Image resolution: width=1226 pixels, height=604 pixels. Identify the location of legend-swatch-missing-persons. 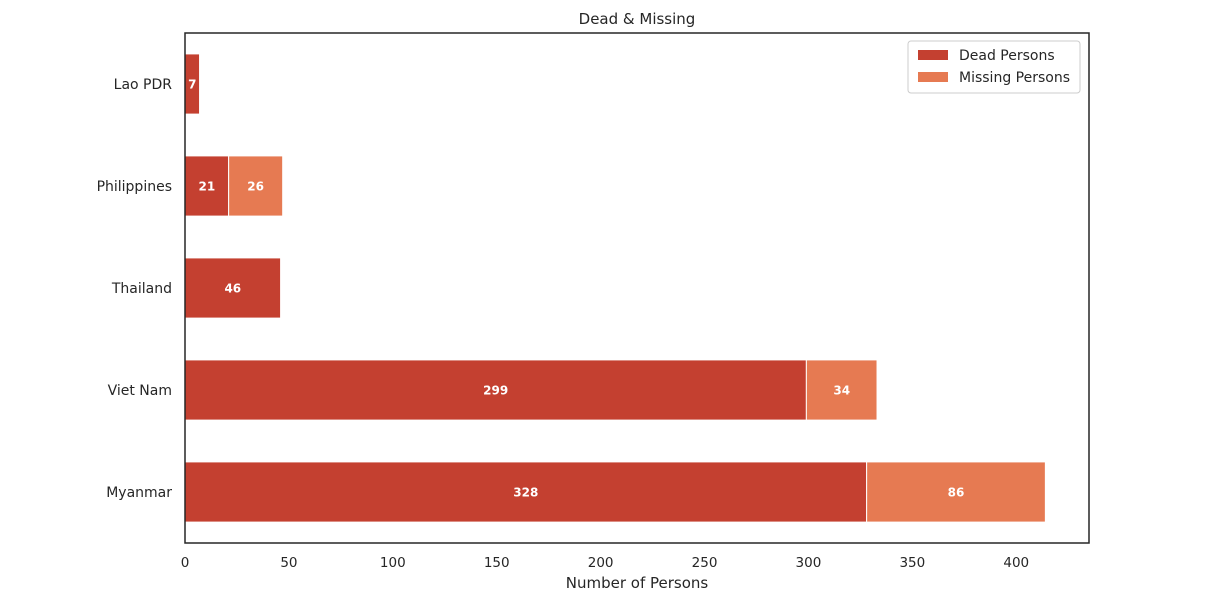
(933, 77).